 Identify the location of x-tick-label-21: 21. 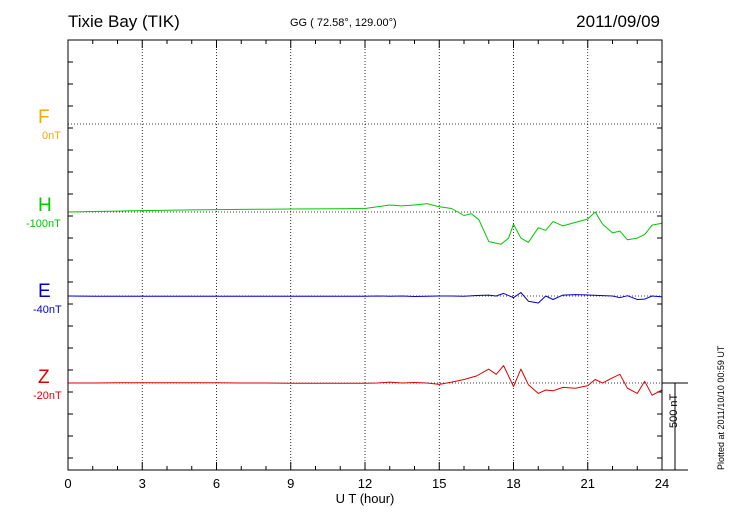
(588, 483).